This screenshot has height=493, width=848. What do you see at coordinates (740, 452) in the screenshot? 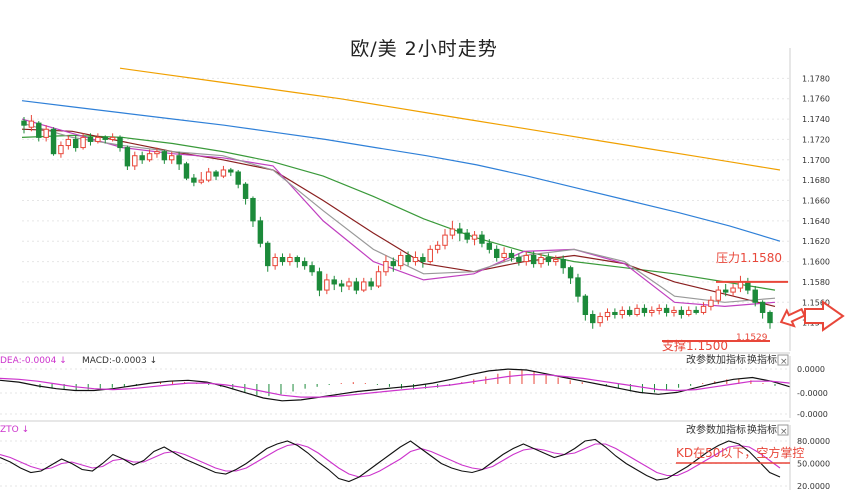
I see `kd-annotation: KD在50以下，空方掌控` at bounding box center [740, 452].